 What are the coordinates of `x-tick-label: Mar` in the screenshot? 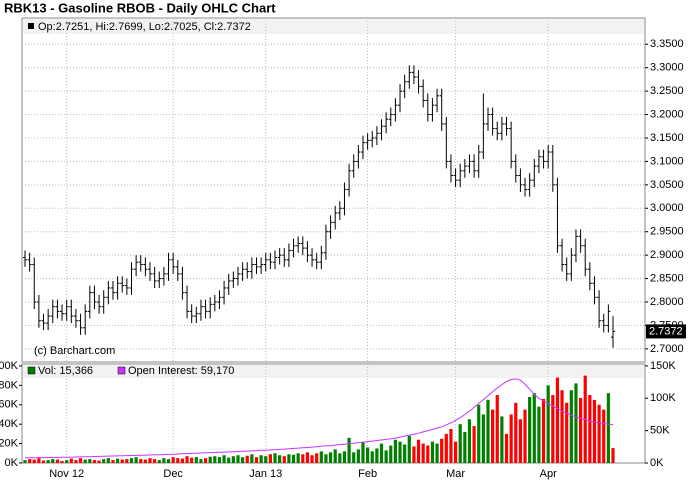 It's located at (455, 474).